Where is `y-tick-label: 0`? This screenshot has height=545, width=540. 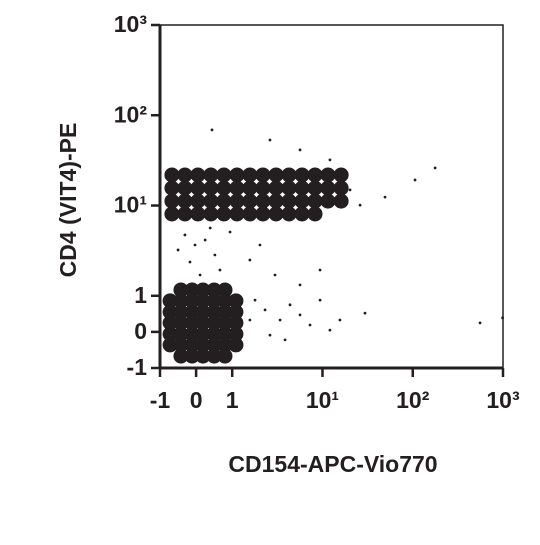 y-tick-label: 0 is located at coordinates (140, 331).